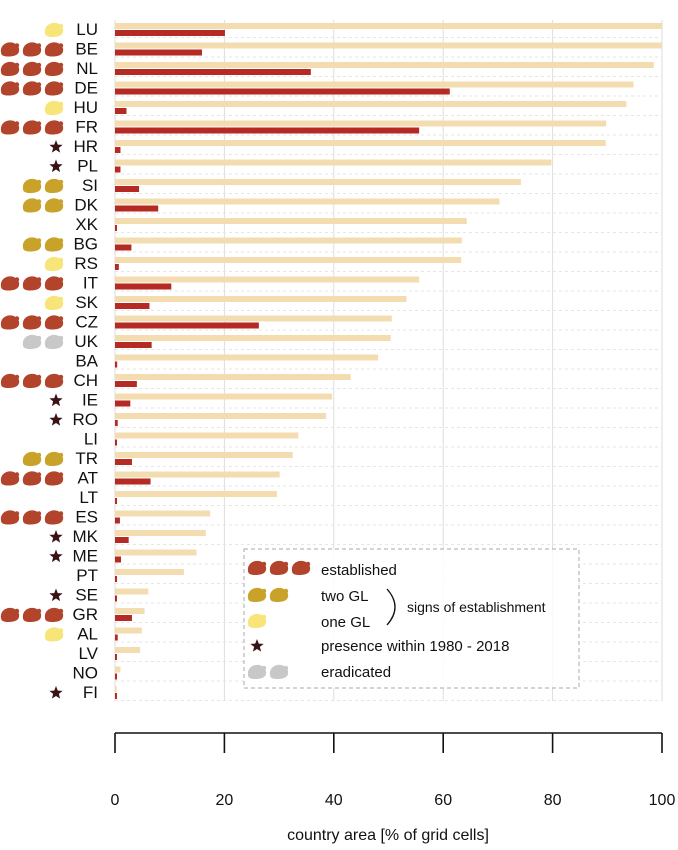 This screenshot has width=678, height=850. I want to click on legend-signs-brace, so click(391, 607).